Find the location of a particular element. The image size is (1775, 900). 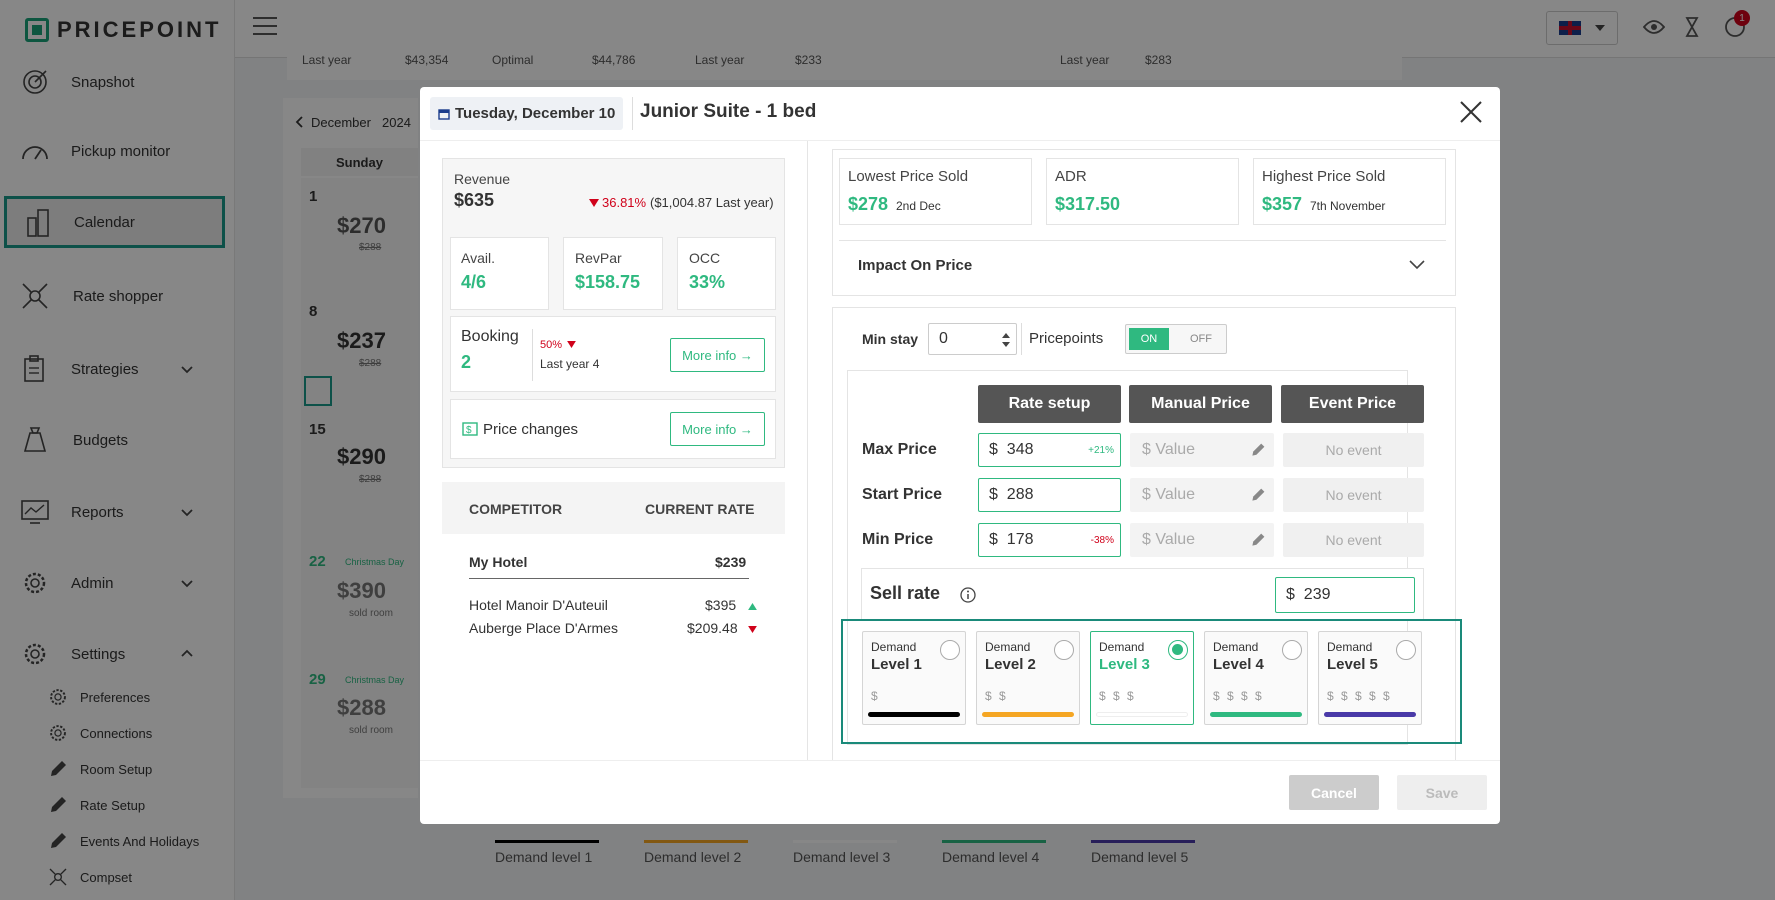

max-manual-input: $ Value is located at coordinates (1202, 450).